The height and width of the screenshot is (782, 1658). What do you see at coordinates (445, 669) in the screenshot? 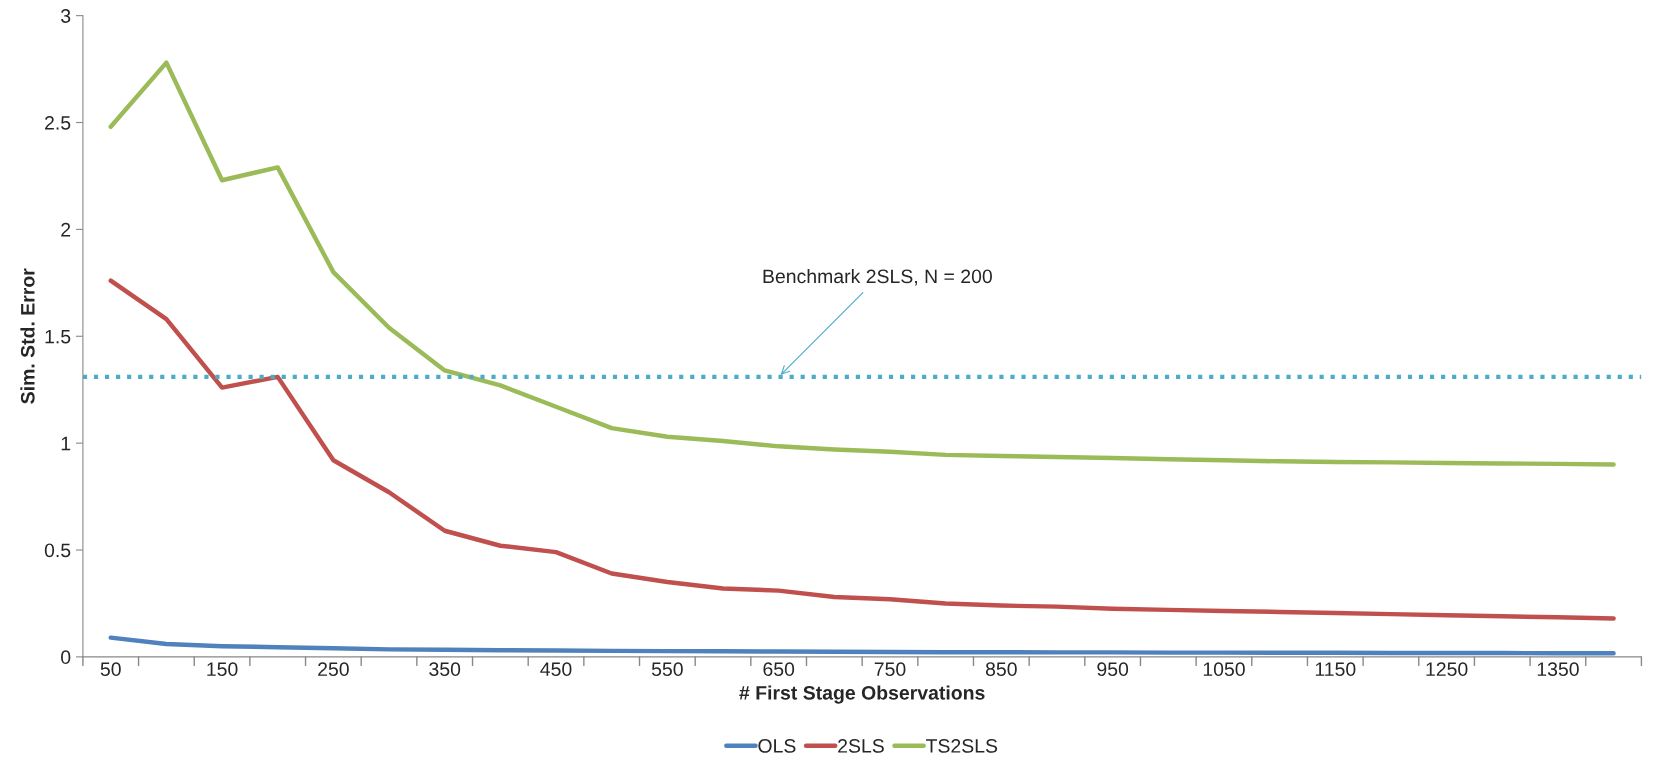
I see `x-tick-label: 350` at bounding box center [445, 669].